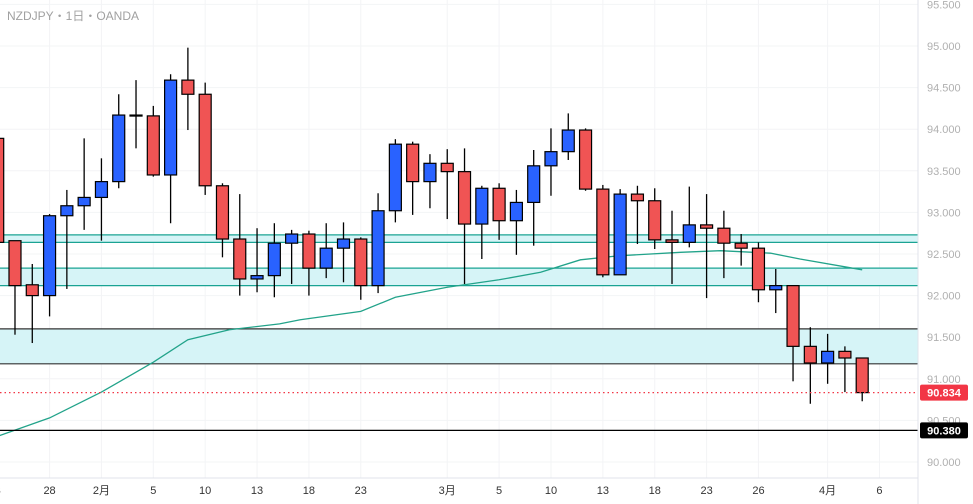 This screenshot has width=973, height=504. Describe the element at coordinates (459, 411) in the screenshot. I see `levels` at that location.